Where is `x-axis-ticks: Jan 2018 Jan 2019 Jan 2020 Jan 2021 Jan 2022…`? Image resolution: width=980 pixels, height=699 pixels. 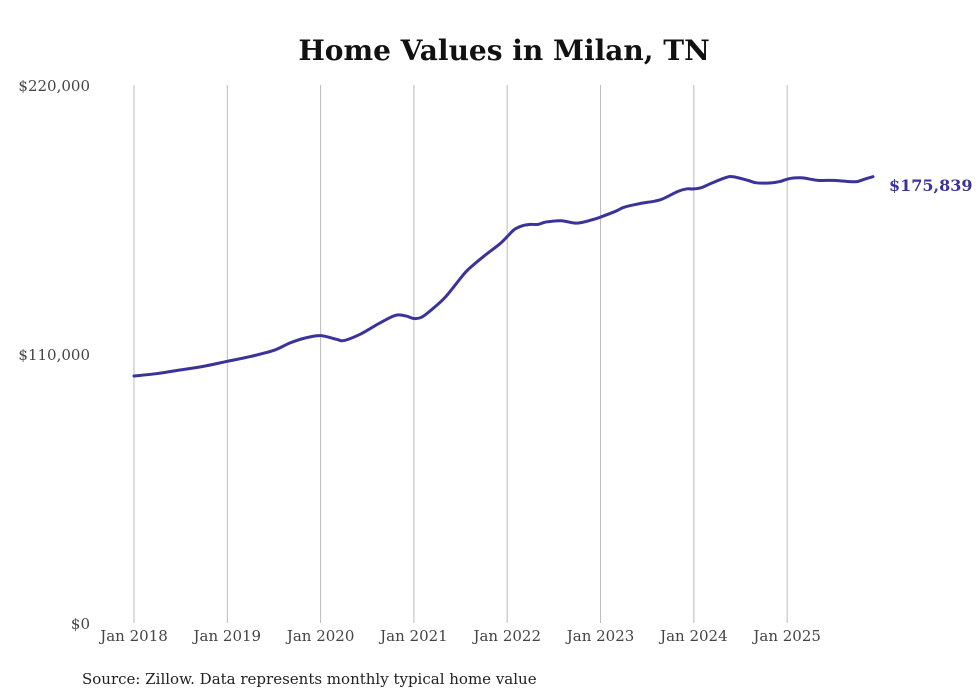
x-axis-ticks: Jan 2018 Jan 2019 Jan 2020 Jan 2021 Jan 2022… is located at coordinates (459, 636).